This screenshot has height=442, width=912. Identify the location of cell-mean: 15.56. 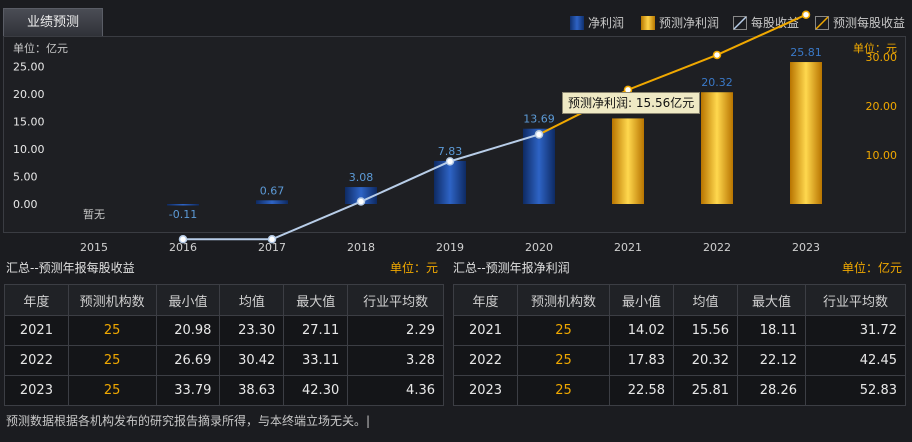
(705, 330).